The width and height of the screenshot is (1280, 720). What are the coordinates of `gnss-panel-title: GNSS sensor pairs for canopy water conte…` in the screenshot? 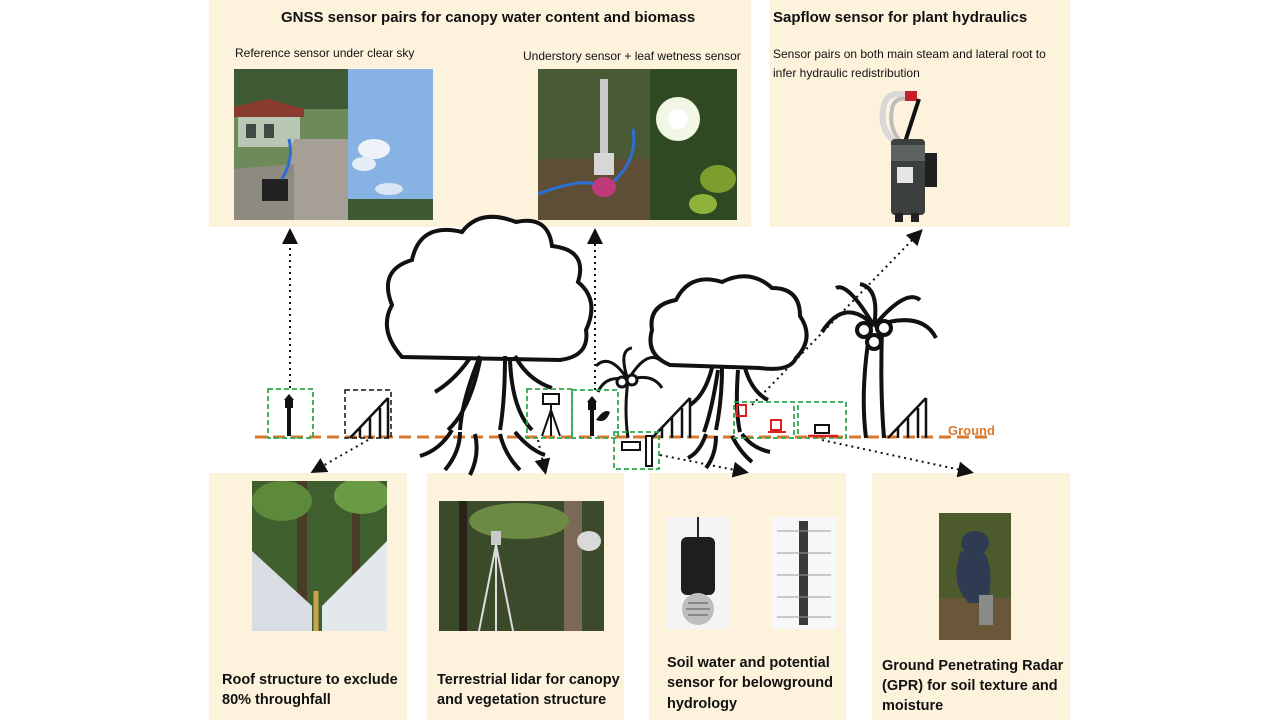 It's located at (488, 17).